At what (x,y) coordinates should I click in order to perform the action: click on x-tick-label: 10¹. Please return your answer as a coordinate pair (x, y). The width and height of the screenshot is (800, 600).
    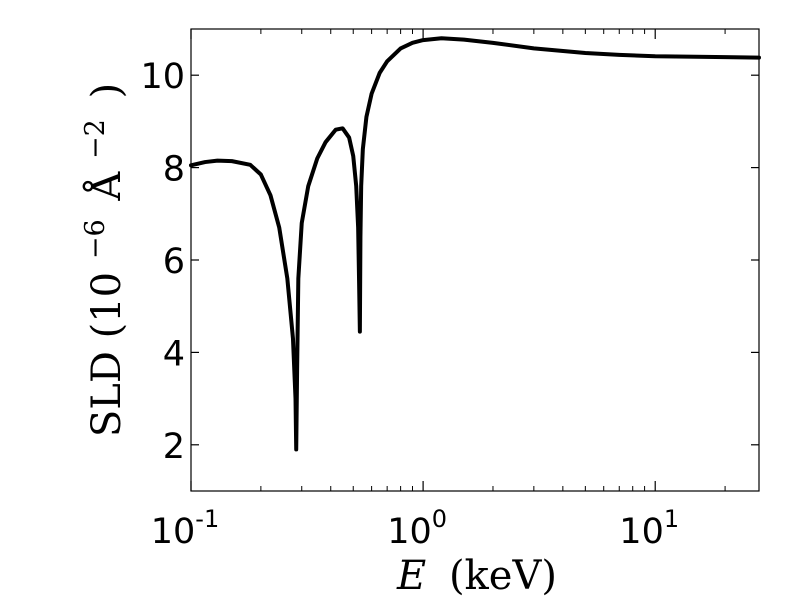
    Looking at the image, I should click on (649, 528).